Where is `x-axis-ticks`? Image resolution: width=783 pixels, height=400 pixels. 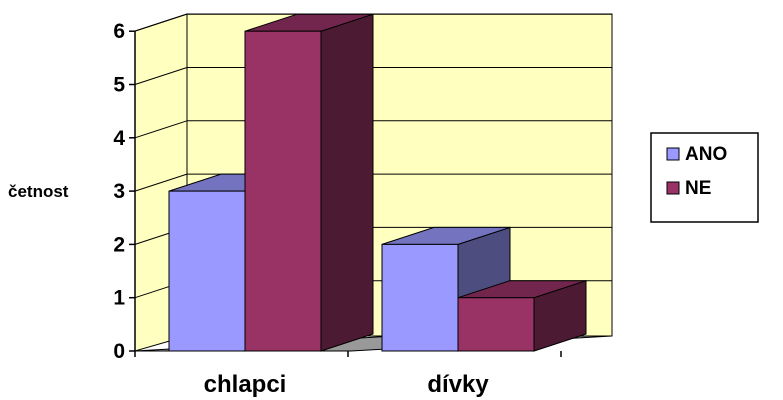
x-axis-ticks is located at coordinates (348, 354).